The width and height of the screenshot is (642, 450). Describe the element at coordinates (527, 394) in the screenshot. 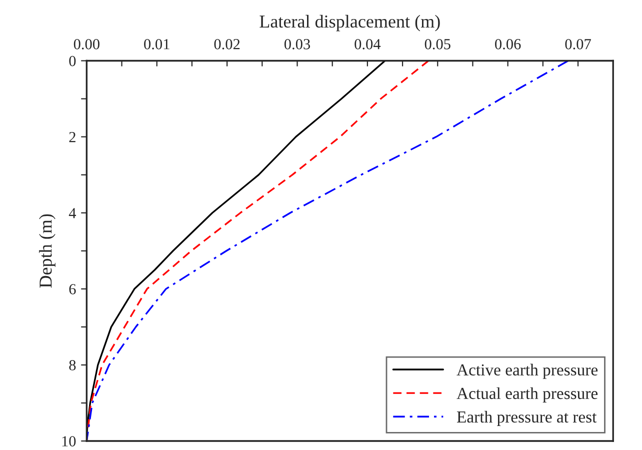

I see `legend-label: Actual earth pressure` at that location.